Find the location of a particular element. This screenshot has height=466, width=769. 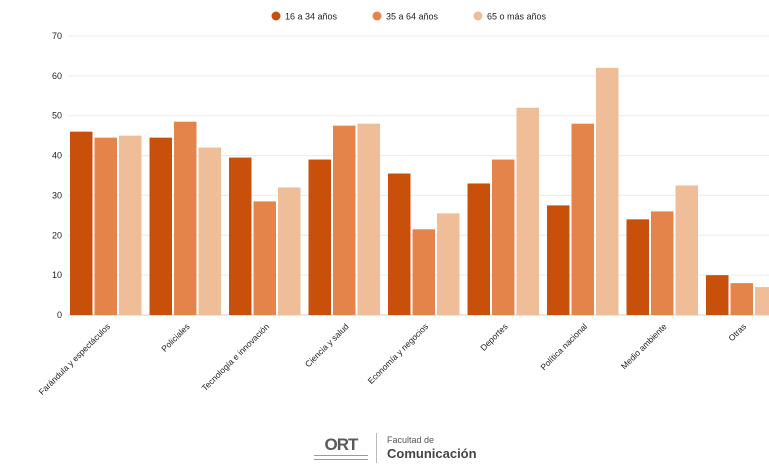

ort-logo: ORT is located at coordinates (341, 448).